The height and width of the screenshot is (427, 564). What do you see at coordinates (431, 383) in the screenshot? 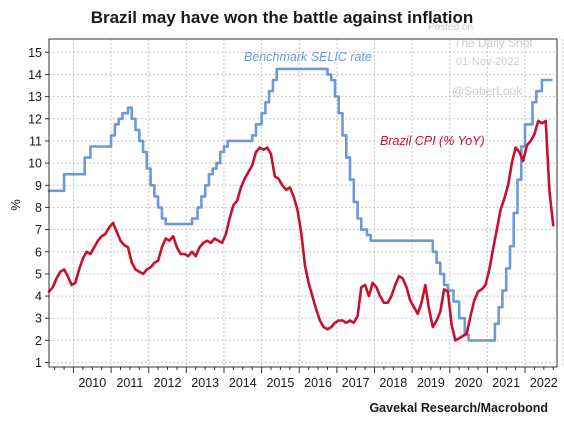
I see `x-tick-label: 2019` at bounding box center [431, 383].